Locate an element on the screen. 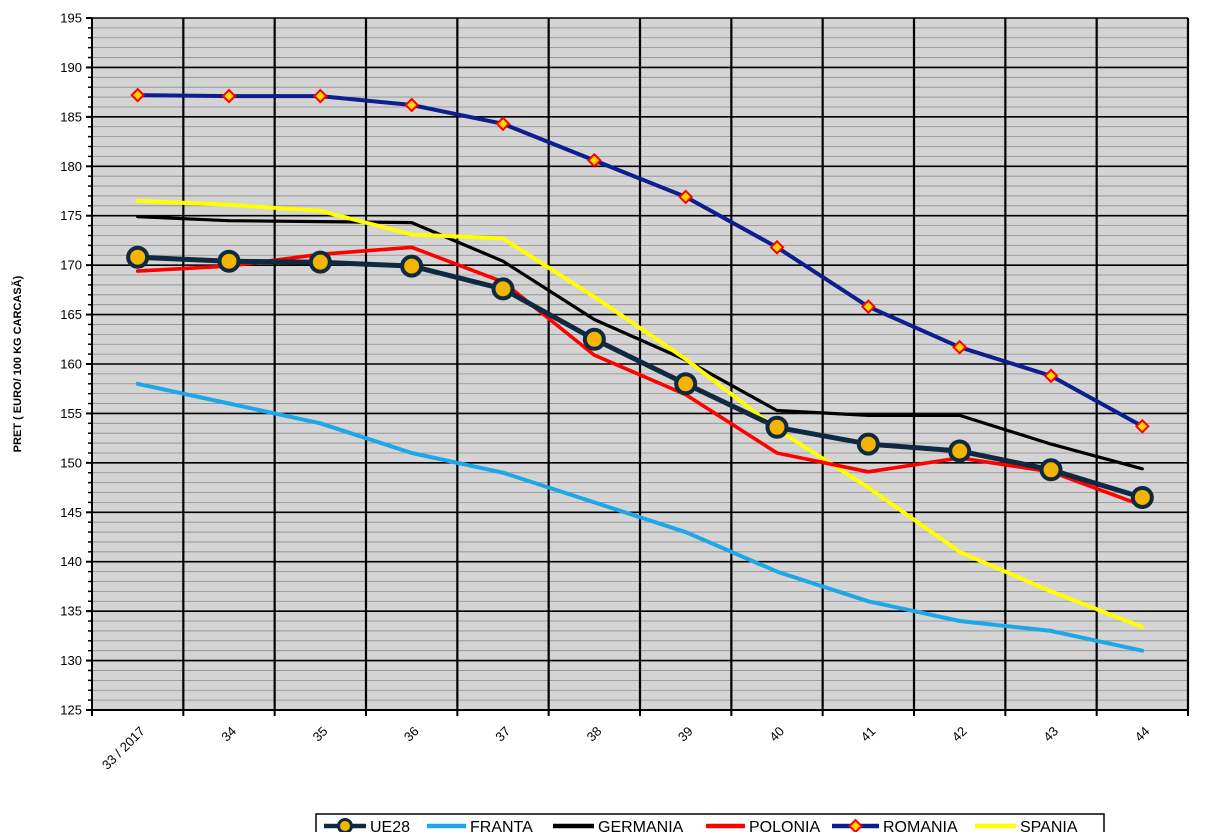  y-tick-label: 150 is located at coordinates (71, 462).